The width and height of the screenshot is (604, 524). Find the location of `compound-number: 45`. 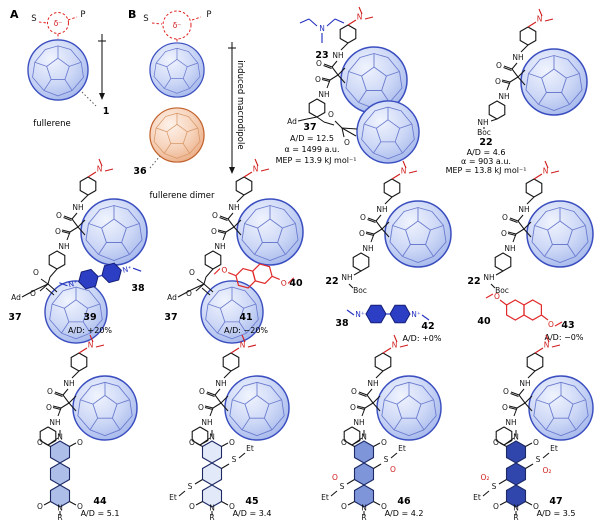

compound-number: 45 is located at coordinates (251, 501).